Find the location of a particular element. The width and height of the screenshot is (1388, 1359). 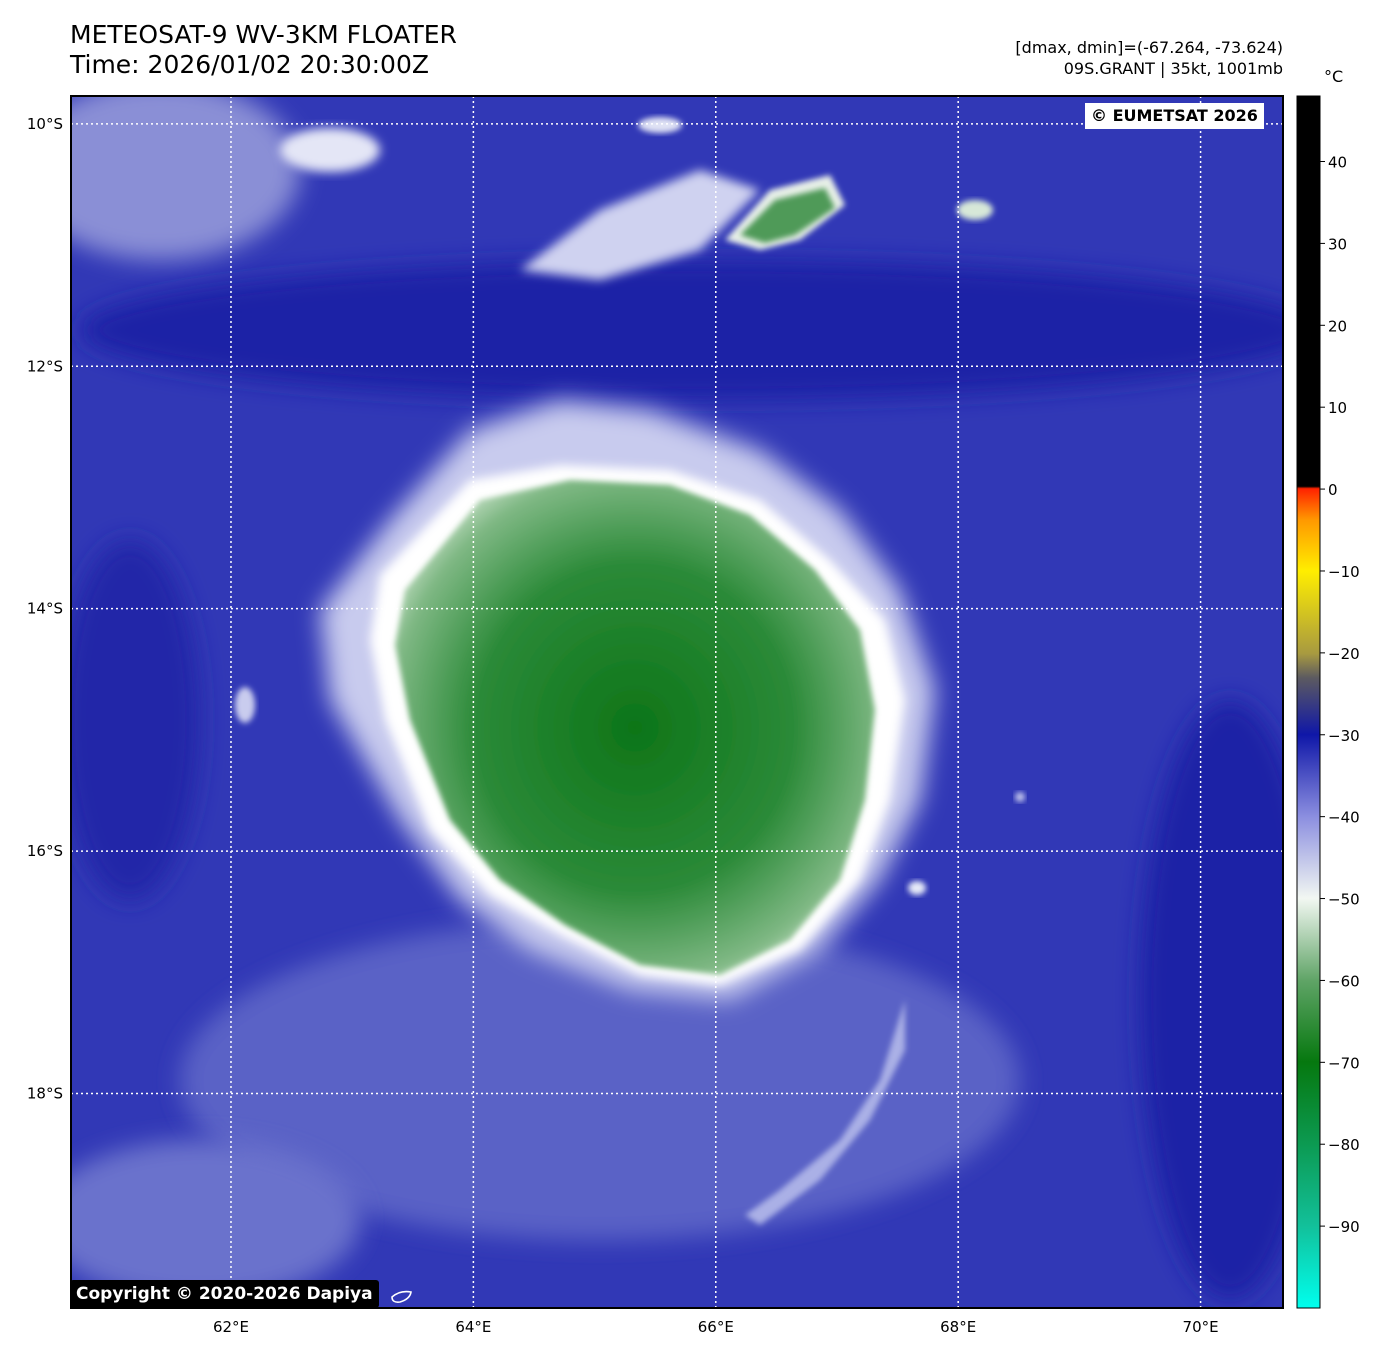

colorbar-tick-label: −90 is located at coordinates (1344, 1227).